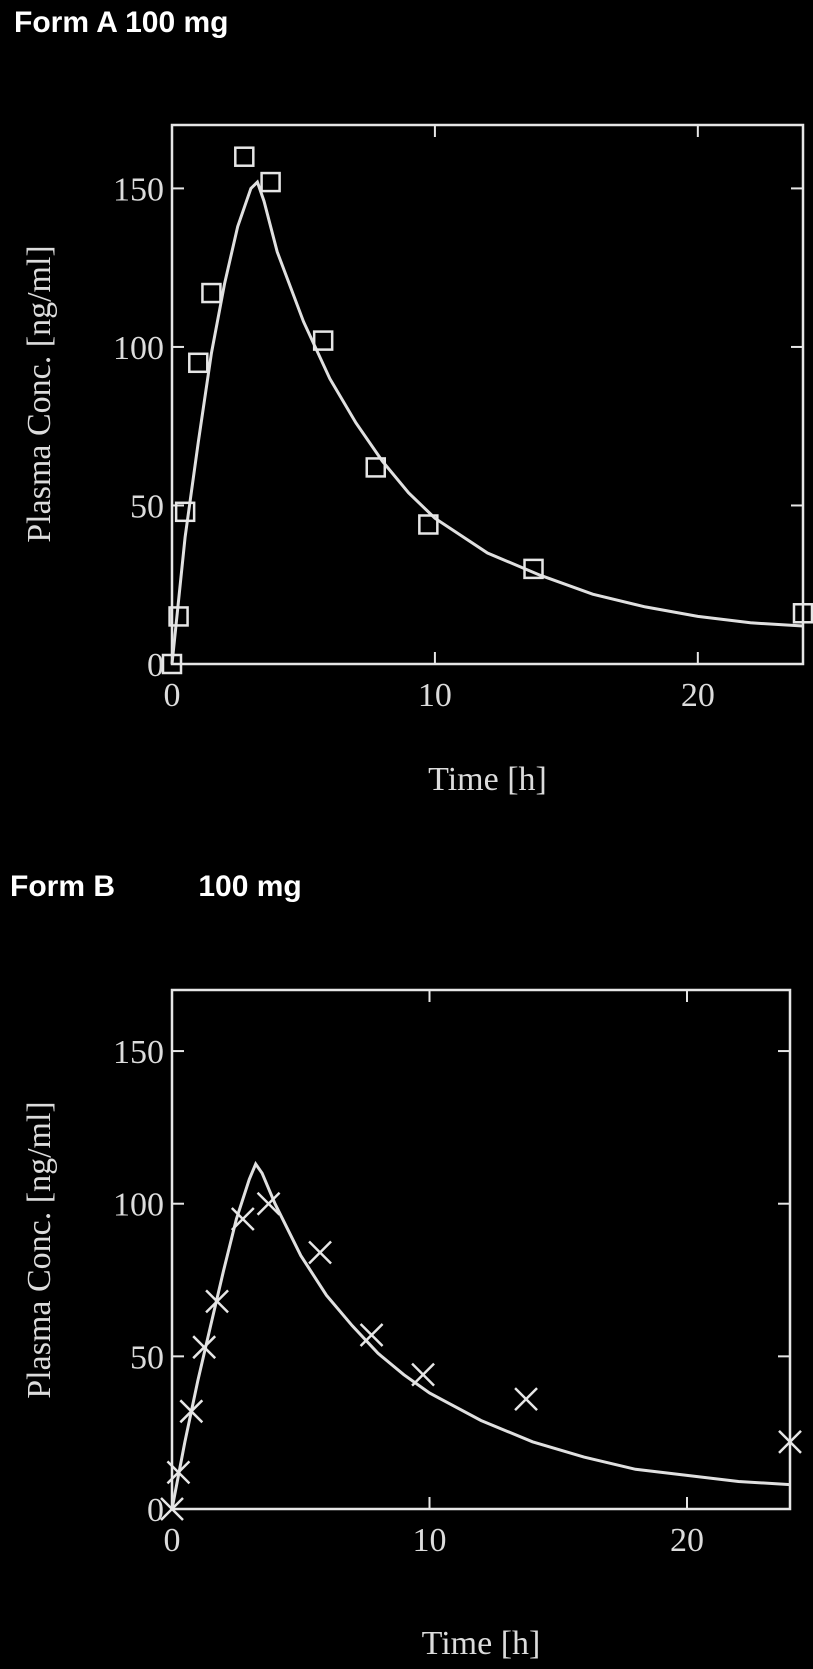 Image resolution: width=813 pixels, height=1669 pixels. I want to click on chart-title-form-b: Form B 100 mg, so click(156, 886).